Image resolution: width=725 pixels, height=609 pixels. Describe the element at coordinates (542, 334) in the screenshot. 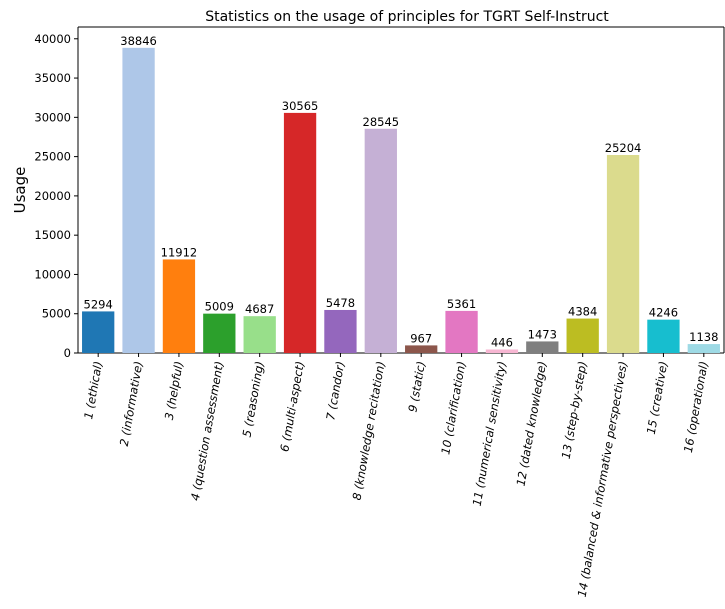

I see `data-label: 1473` at that location.